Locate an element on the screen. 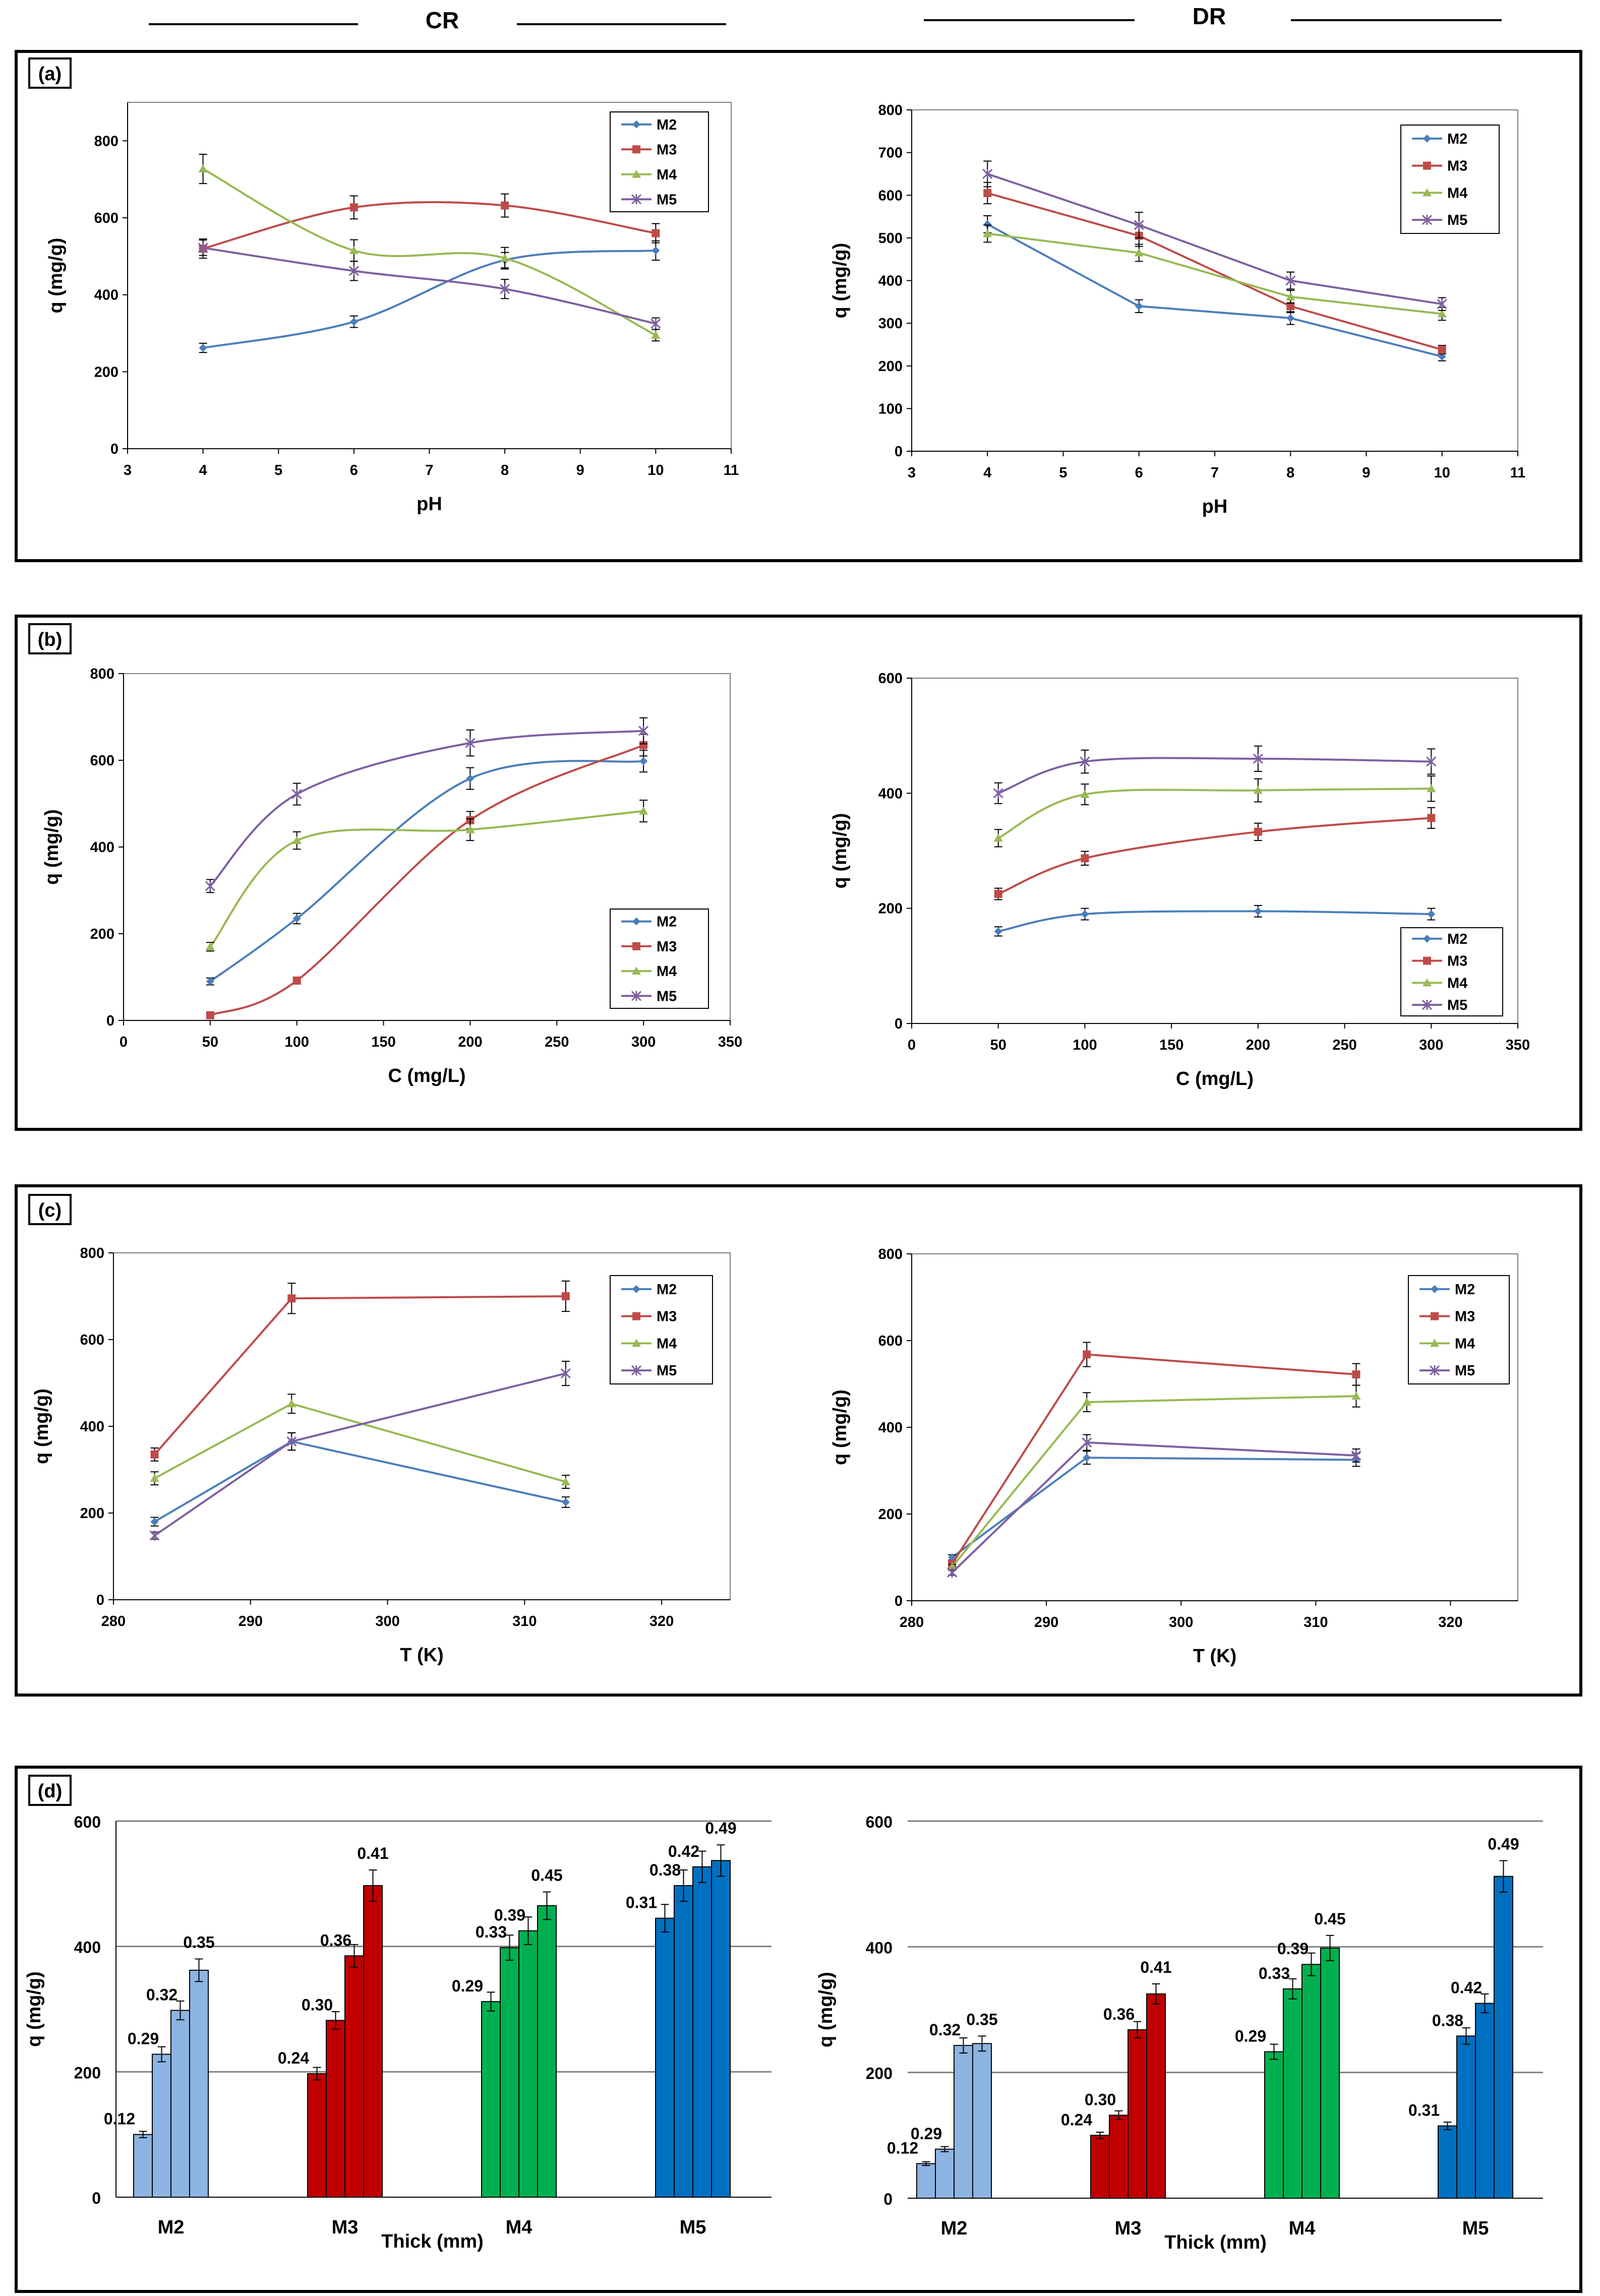 This screenshot has height=2296, width=1600. x-tick-label: 10 is located at coordinates (655, 470).